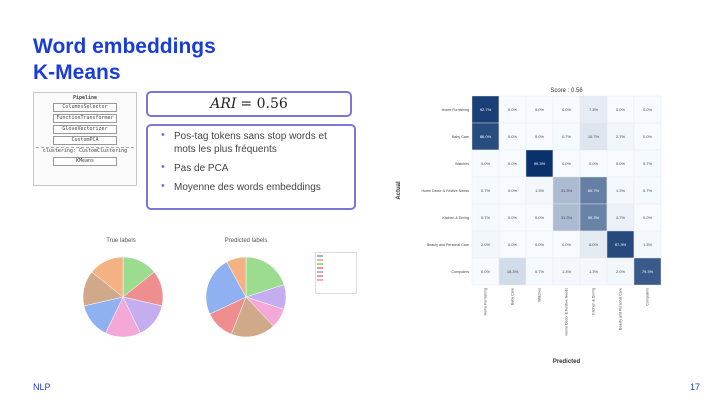  Describe the element at coordinates (513, 296) in the screenshot. I see `heatmap-col-label: Baby Care` at that location.